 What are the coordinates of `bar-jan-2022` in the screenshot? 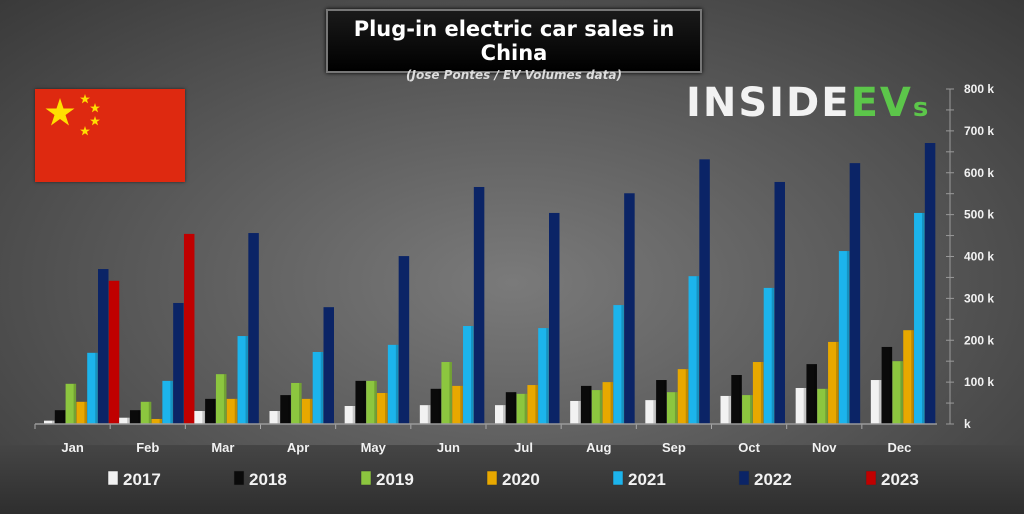 It's located at (103, 346).